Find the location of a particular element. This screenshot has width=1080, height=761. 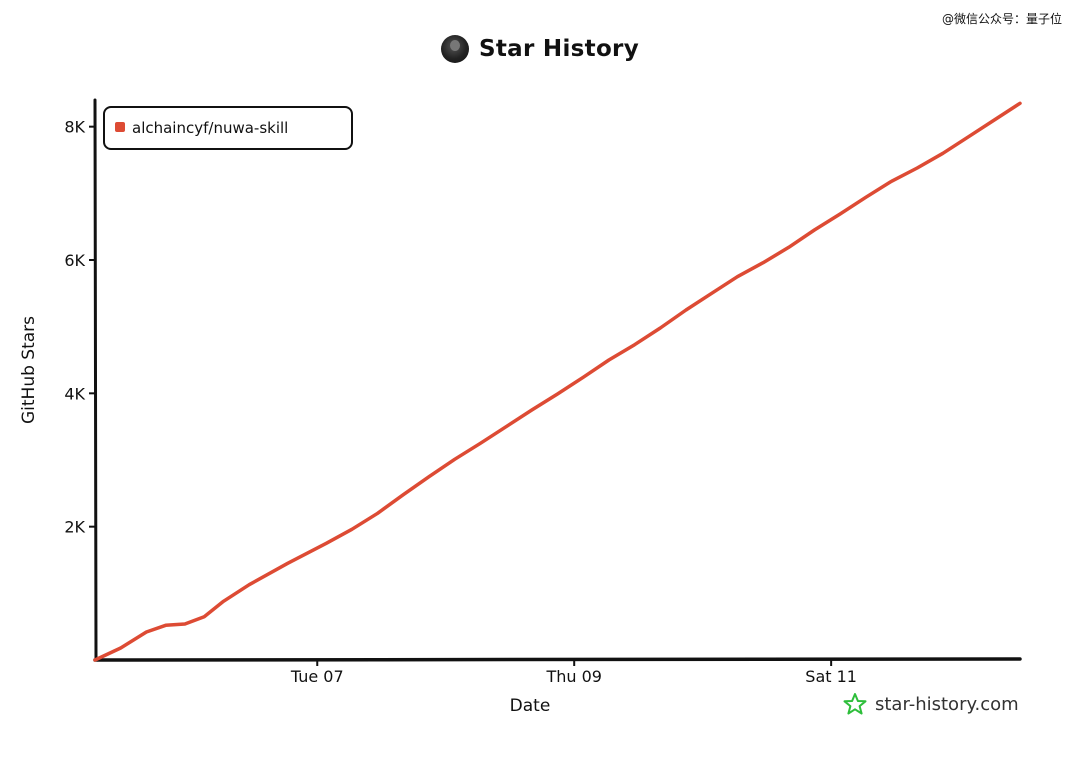

x-axis-ticks: Tue 07 Thu 09 Sat 11 is located at coordinates (573, 673).